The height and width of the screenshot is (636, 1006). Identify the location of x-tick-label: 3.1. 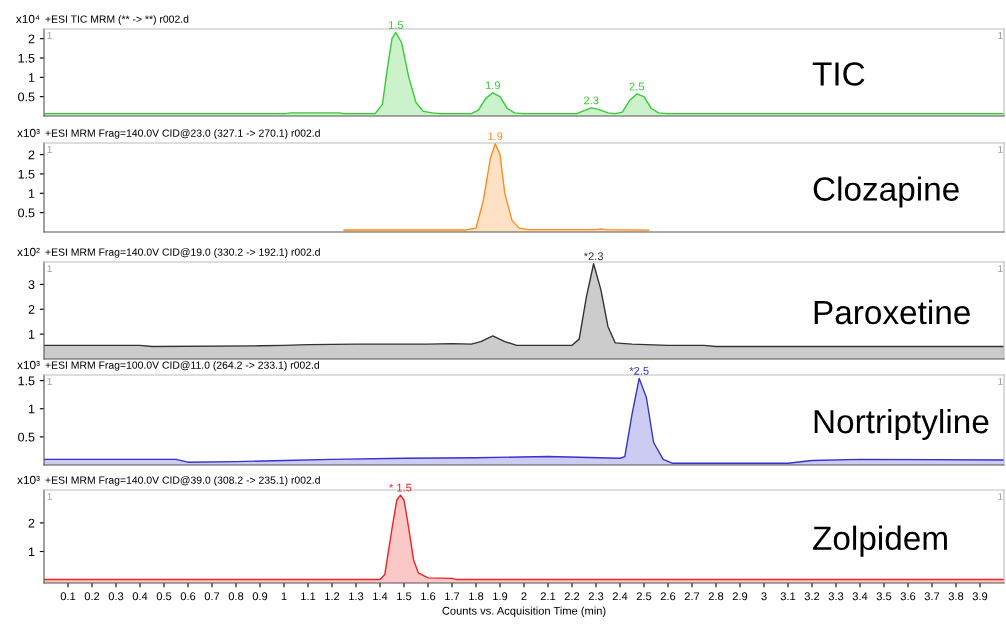
(788, 596).